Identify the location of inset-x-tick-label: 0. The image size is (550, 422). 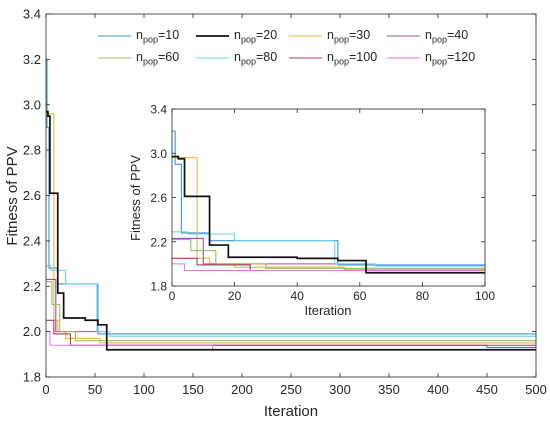
(172, 296).